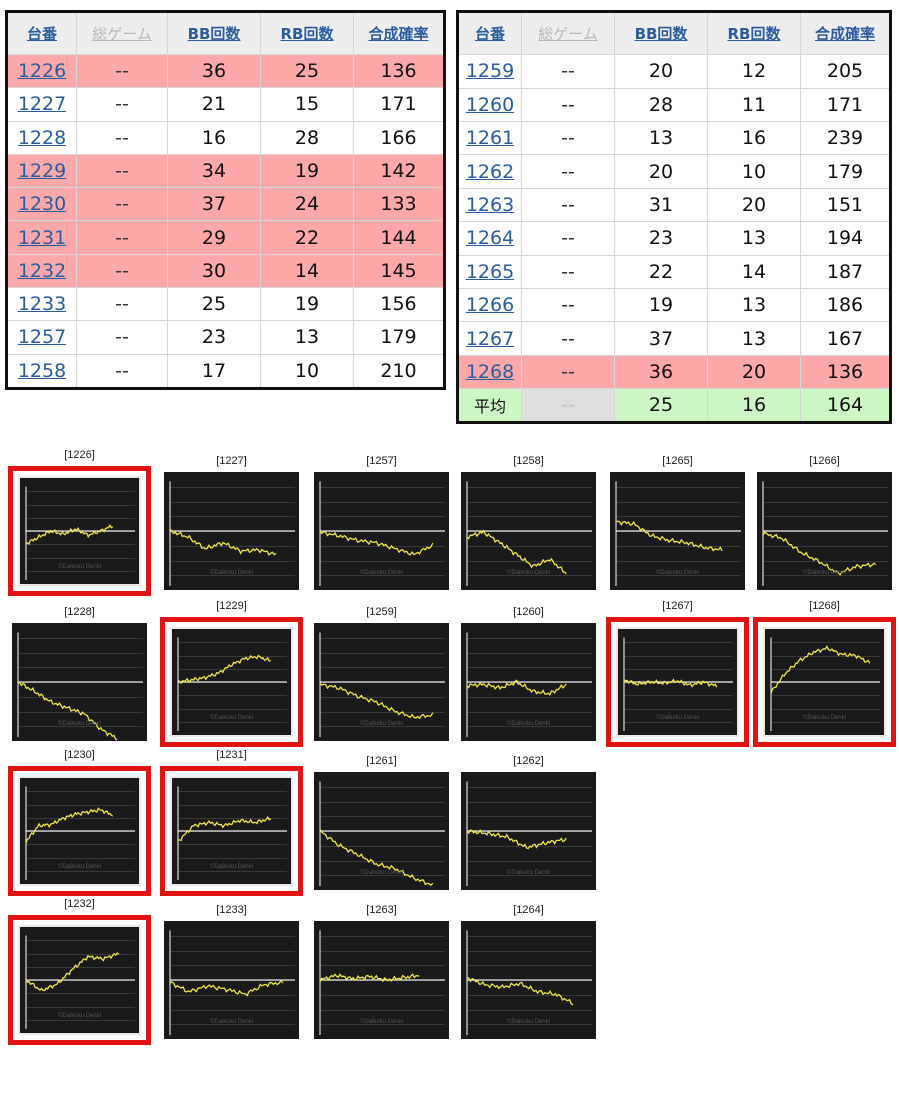 This screenshot has width=899, height=1116. What do you see at coordinates (845, 372) in the screenshot?
I see `combined-rate-cell: 136` at bounding box center [845, 372].